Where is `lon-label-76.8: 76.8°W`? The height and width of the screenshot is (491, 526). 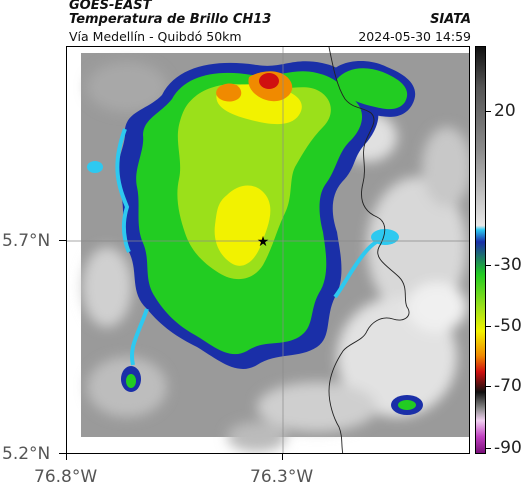 lon-label-76.8: 76.8°W is located at coordinates (66, 477).